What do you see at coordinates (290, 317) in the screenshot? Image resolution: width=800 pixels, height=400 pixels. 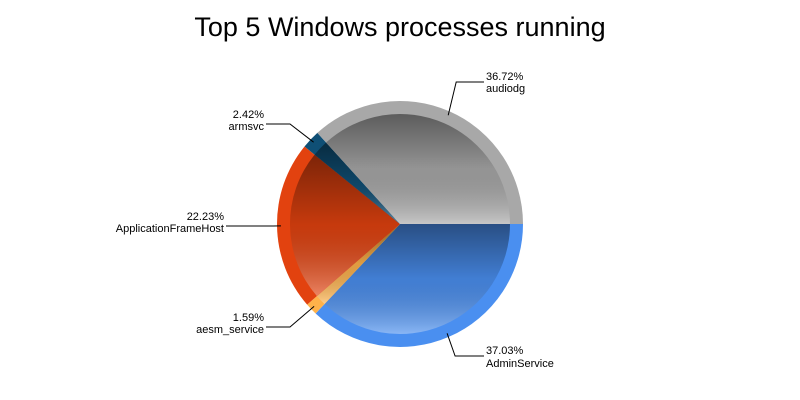 I see `leader-line-aesm-service` at bounding box center [290, 317].